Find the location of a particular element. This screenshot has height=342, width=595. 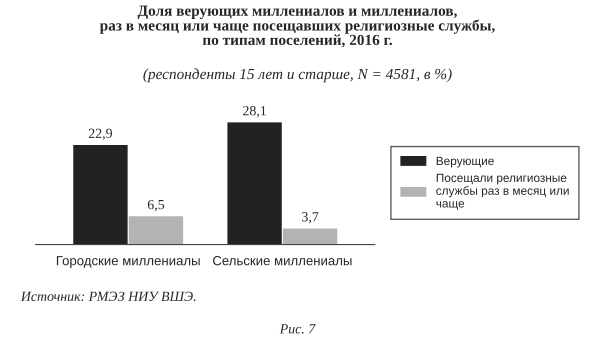

chart-subtitle: (респонденты 15 лет и старше, N = 4581, в %) is located at coordinates (297, 75).